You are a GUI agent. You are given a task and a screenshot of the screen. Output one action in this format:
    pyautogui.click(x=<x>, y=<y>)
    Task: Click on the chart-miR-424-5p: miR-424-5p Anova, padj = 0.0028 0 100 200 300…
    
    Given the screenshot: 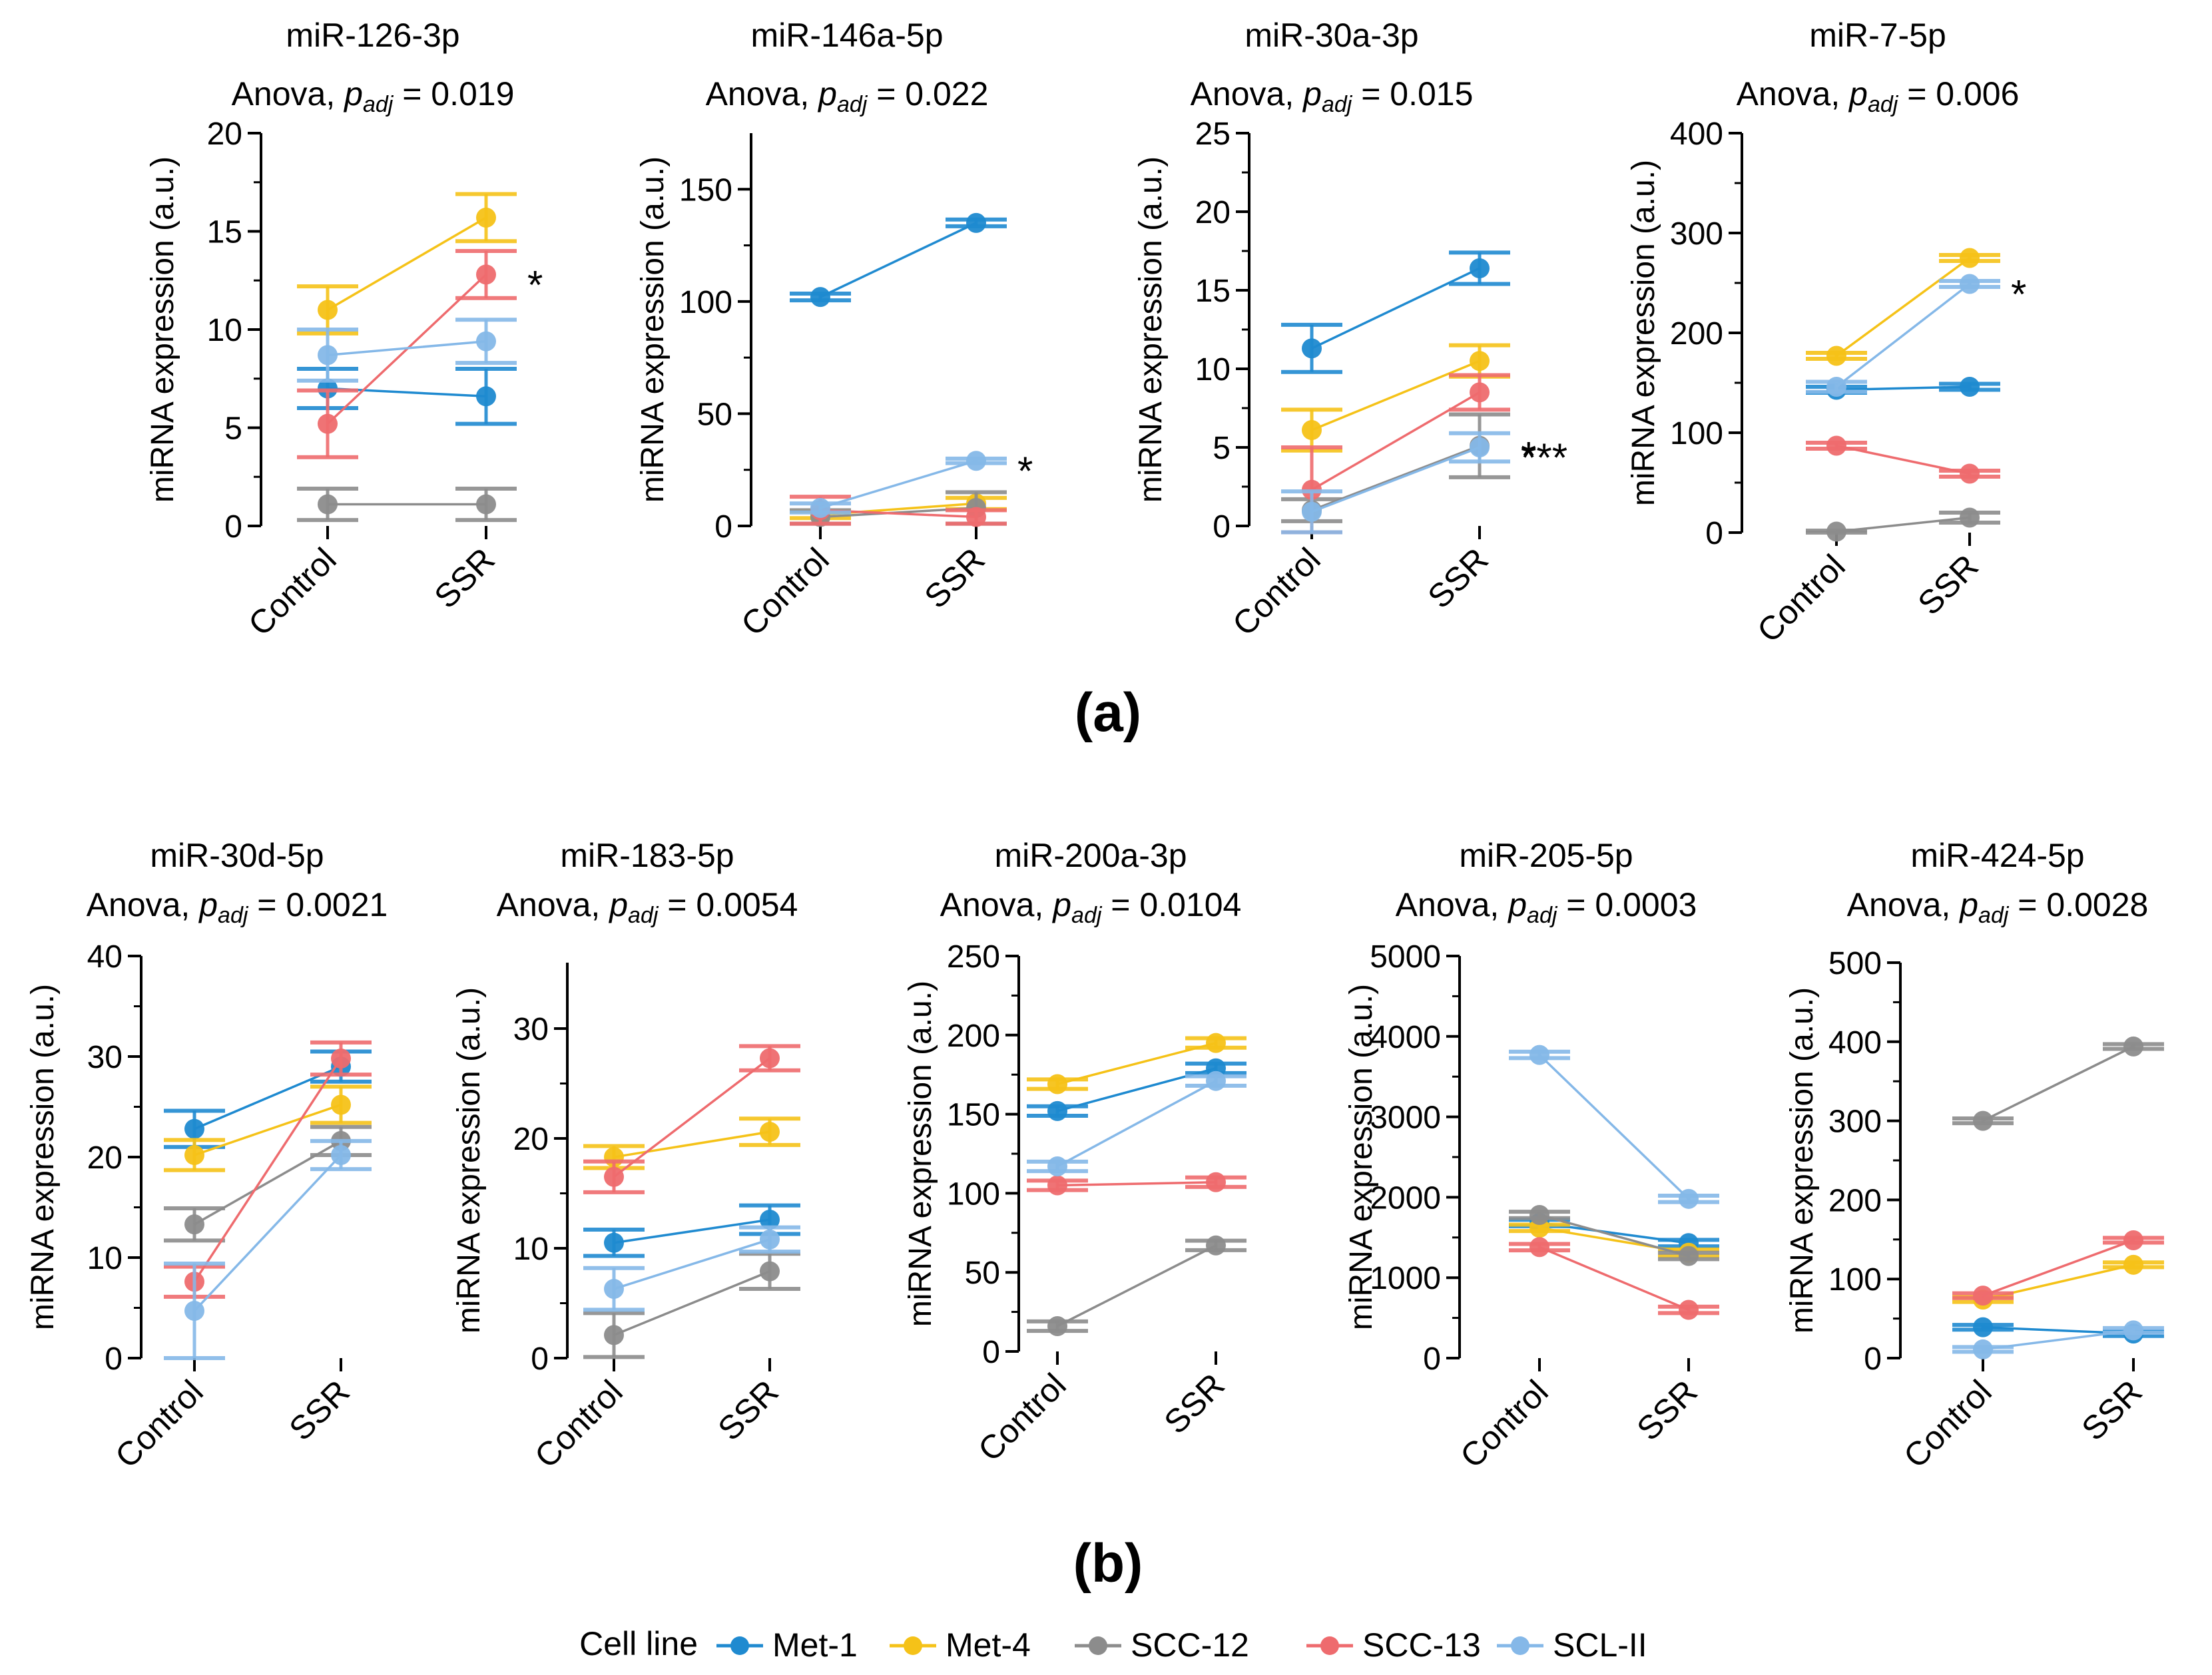 What is the action you would take?
    pyautogui.click(x=1974, y=1156)
    